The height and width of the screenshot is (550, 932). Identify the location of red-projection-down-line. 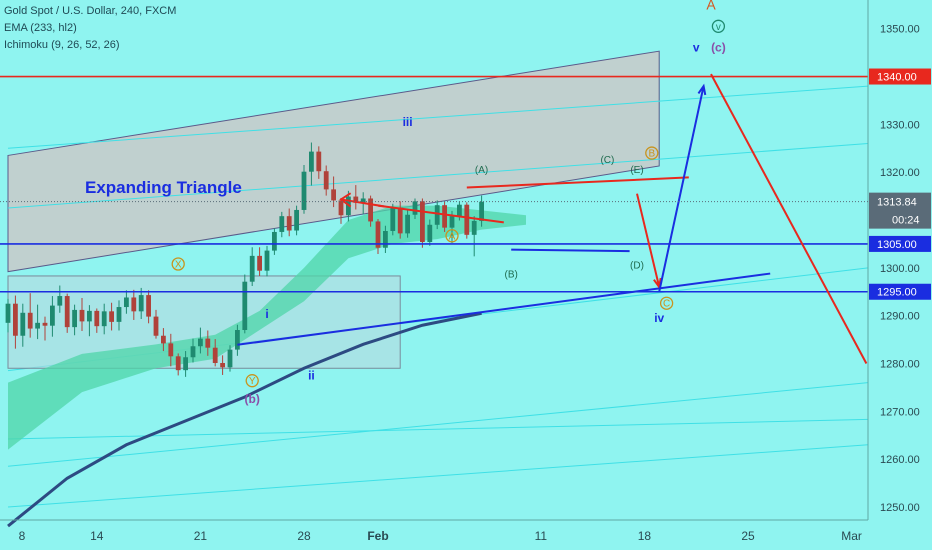
(648, 240).